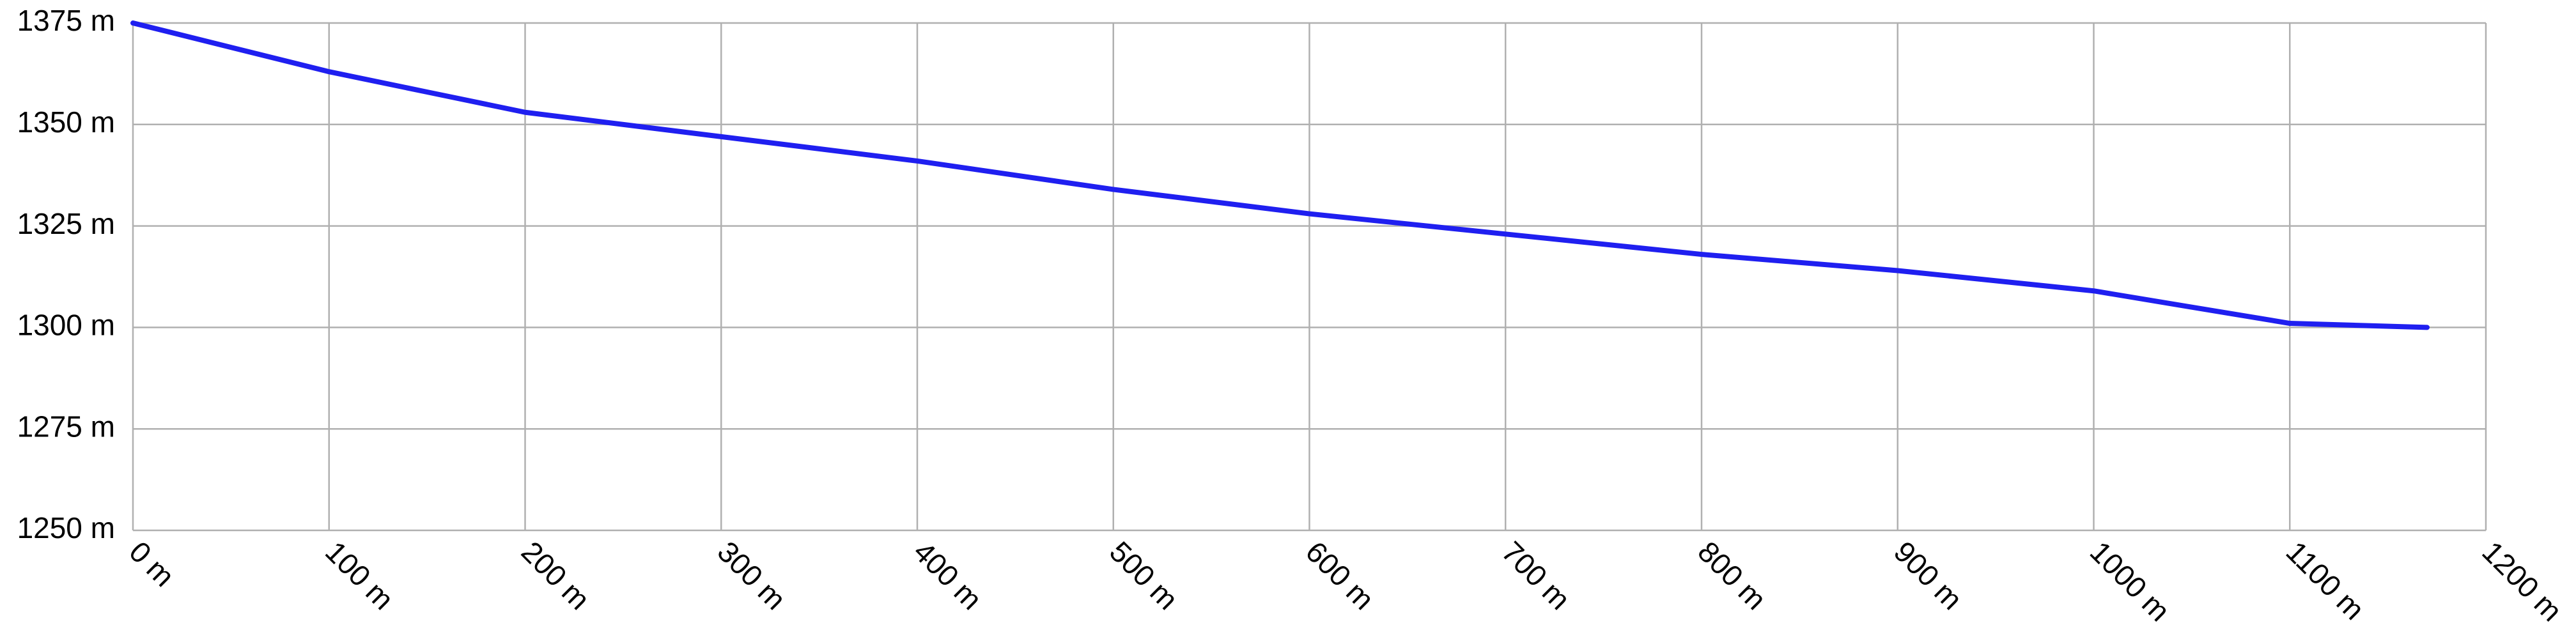  Describe the element at coordinates (2130, 581) in the screenshot. I see `x-tick-label: 1000 m` at that location.